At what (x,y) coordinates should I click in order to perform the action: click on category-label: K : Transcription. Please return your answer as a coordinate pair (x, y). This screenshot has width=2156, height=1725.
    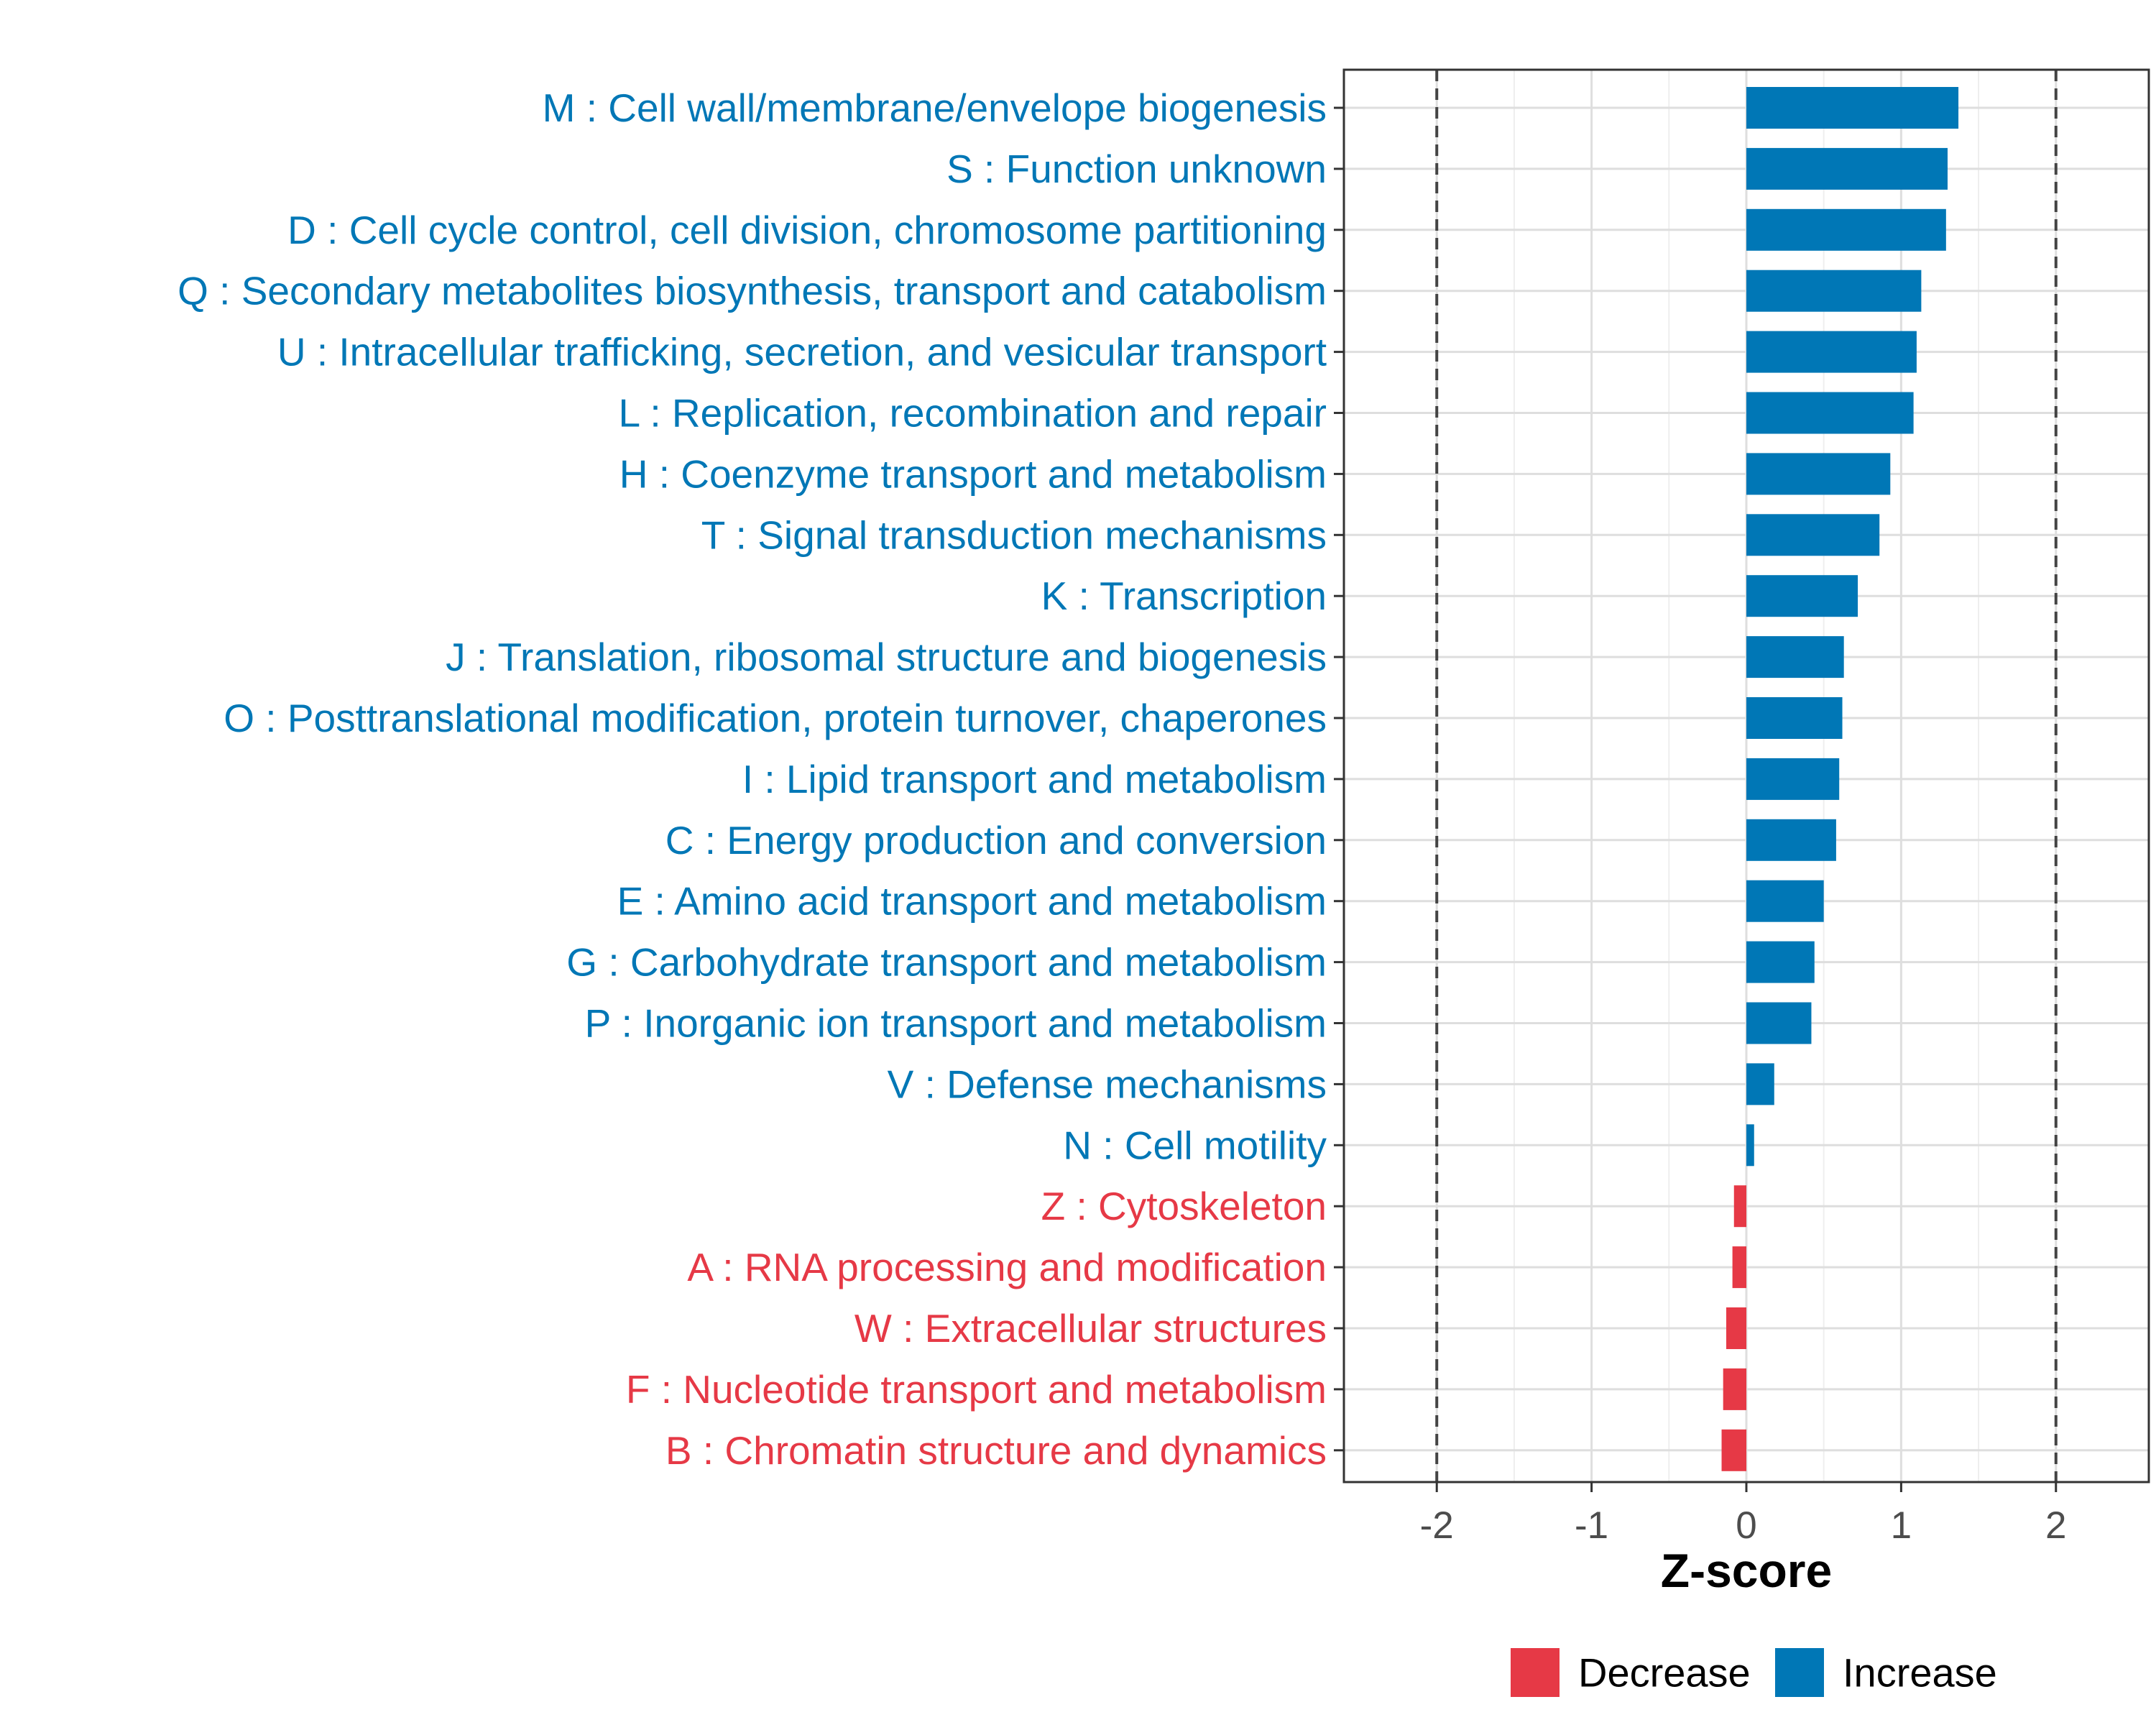
    Looking at the image, I should click on (1184, 596).